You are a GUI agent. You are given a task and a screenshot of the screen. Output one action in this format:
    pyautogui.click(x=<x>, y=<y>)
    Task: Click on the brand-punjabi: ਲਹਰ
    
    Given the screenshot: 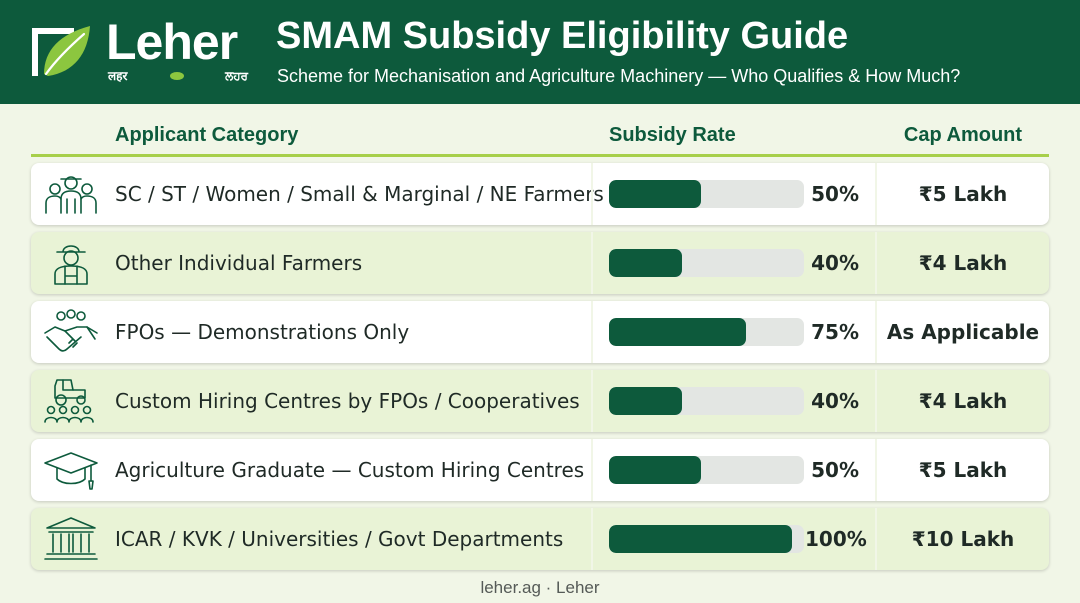 What is the action you would take?
    pyautogui.click(x=236, y=76)
    